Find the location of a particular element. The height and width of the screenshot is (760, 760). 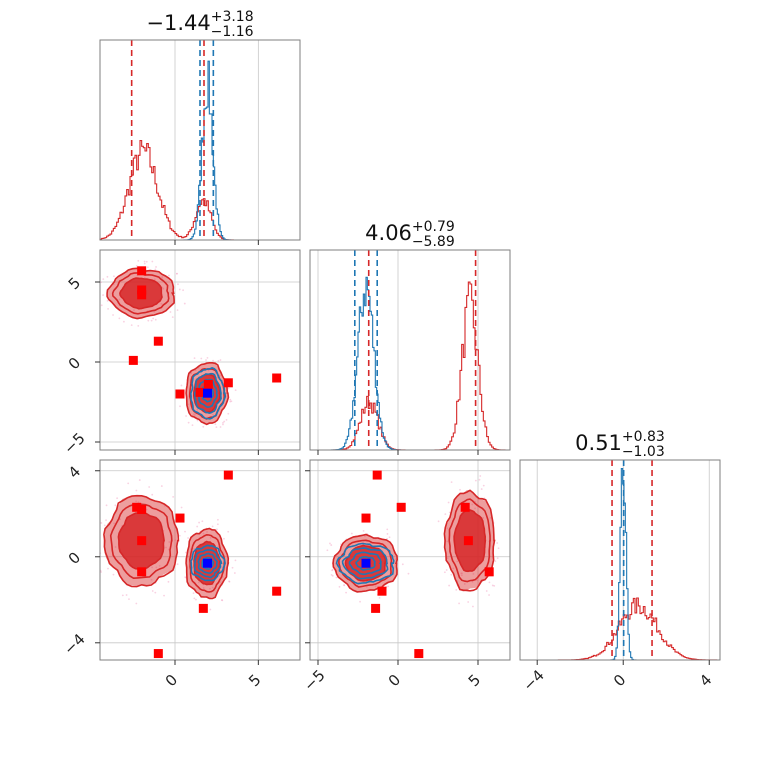

contour-line-red-inner is located at coordinates (207, 393).